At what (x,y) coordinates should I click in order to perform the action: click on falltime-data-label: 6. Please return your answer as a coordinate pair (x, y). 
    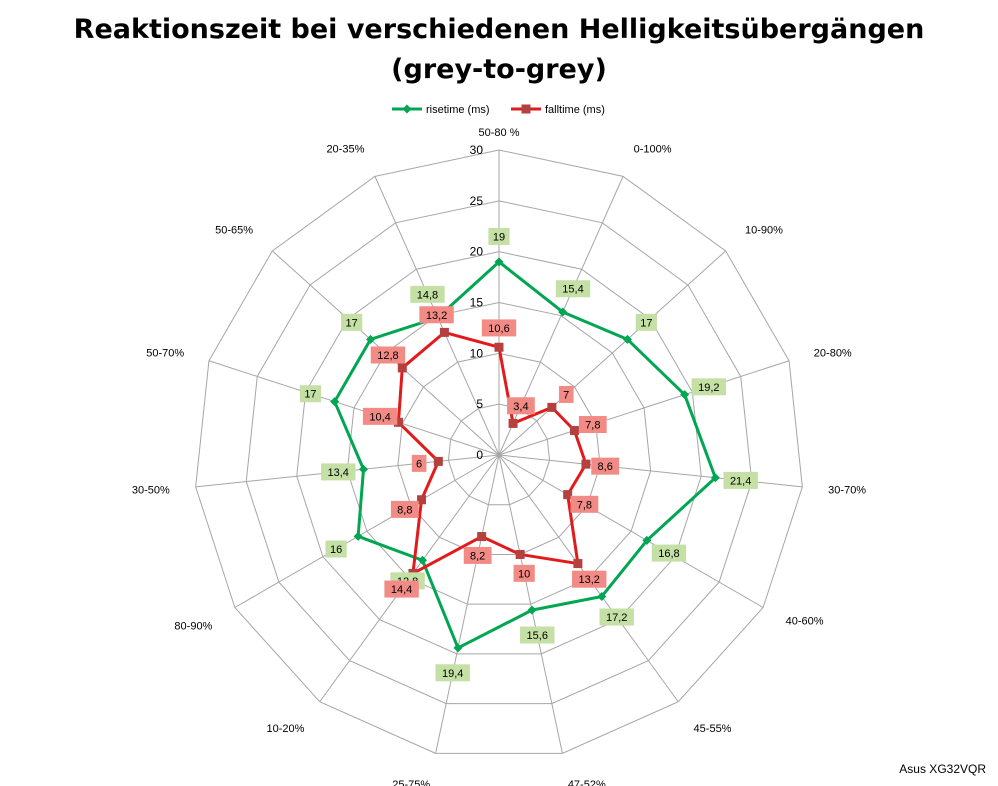
    Looking at the image, I should click on (419, 464).